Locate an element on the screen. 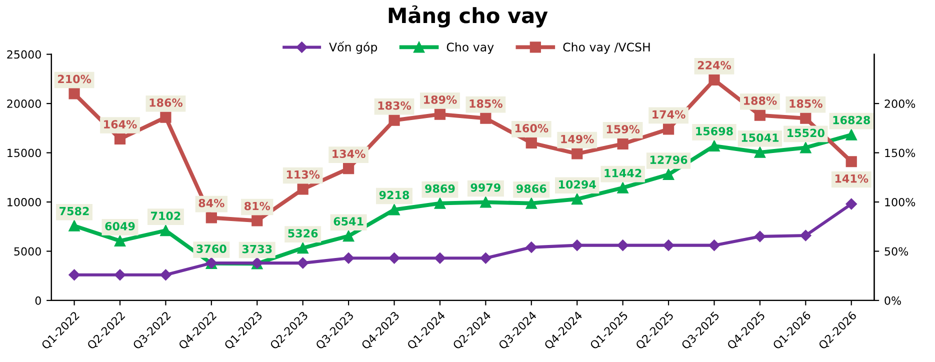 Image resolution: width=935 pixels, height=362 pixels. data-label: 164% is located at coordinates (120, 124).